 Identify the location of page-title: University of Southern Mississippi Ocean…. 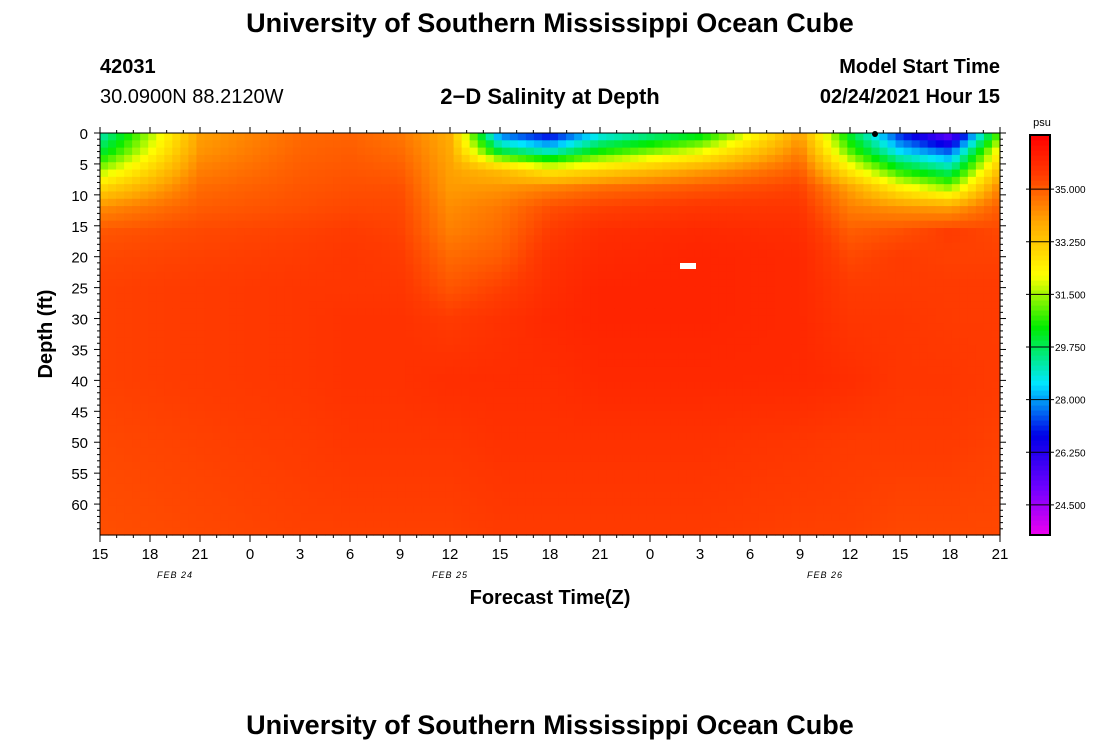
(550, 23).